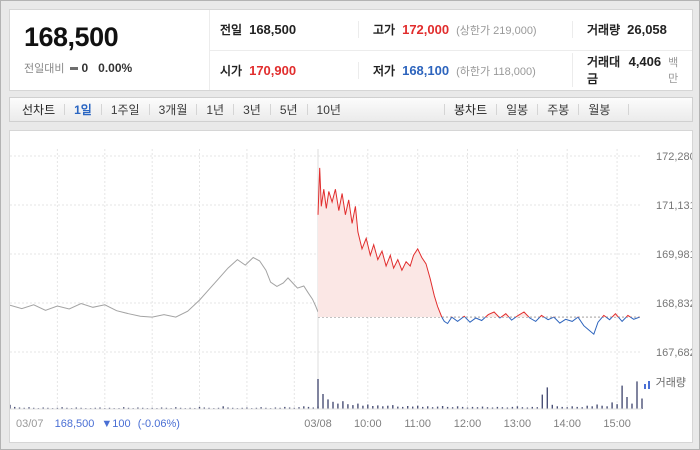 This screenshot has height=450, width=700. What do you see at coordinates (368, 424) in the screenshot?
I see `svg-text: 10:00` at bounding box center [368, 424].